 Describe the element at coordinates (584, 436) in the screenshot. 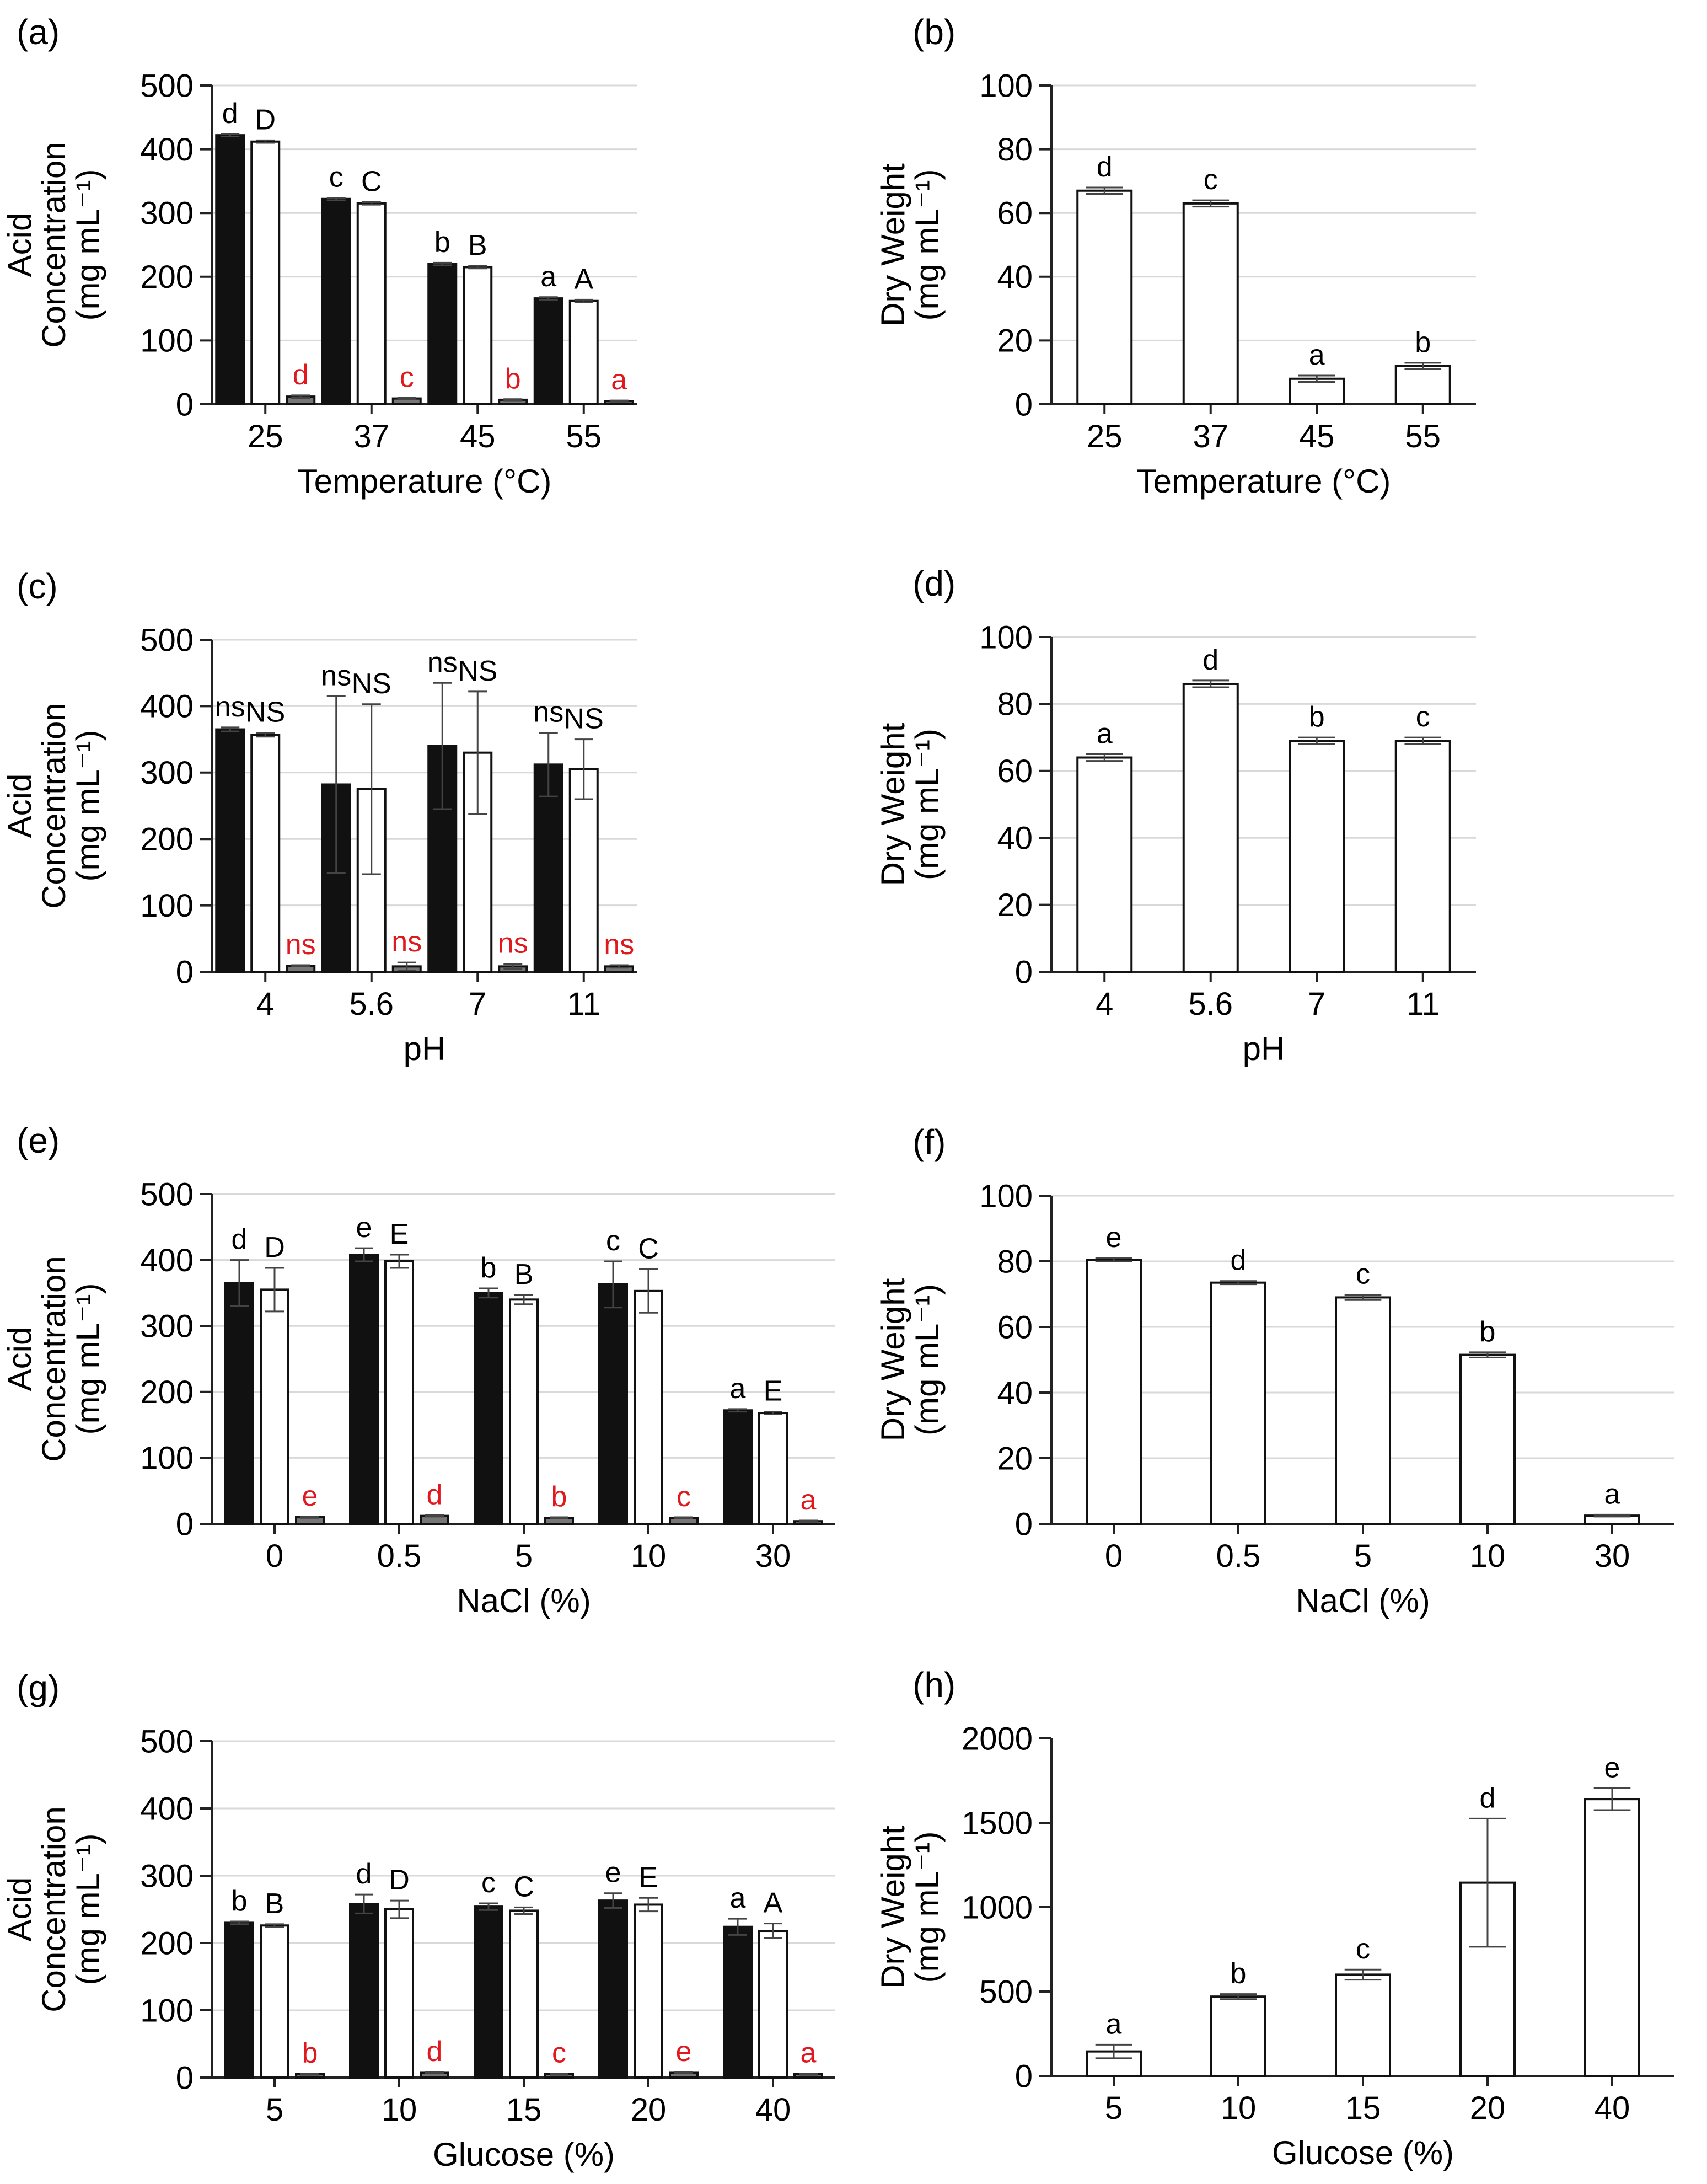

I see `x-tick-label: 55` at that location.